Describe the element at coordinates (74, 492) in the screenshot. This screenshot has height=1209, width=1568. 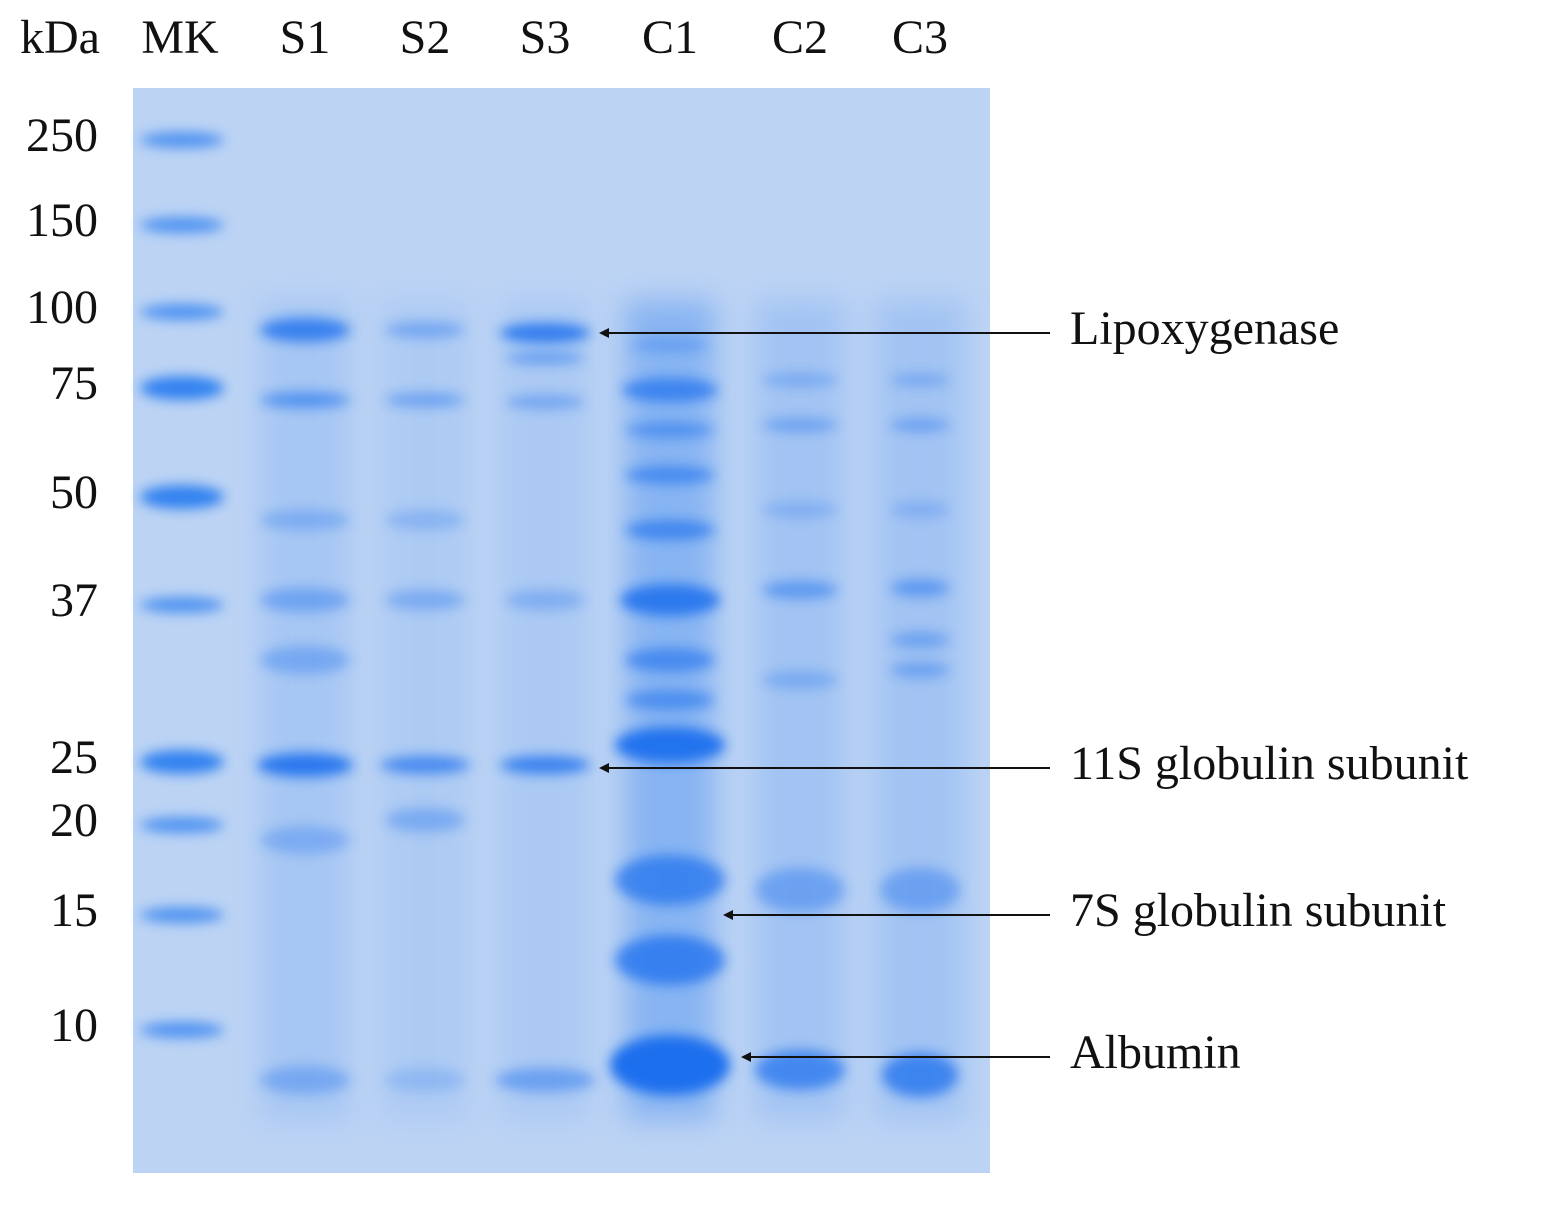
I see `marker-label: 50` at that location.